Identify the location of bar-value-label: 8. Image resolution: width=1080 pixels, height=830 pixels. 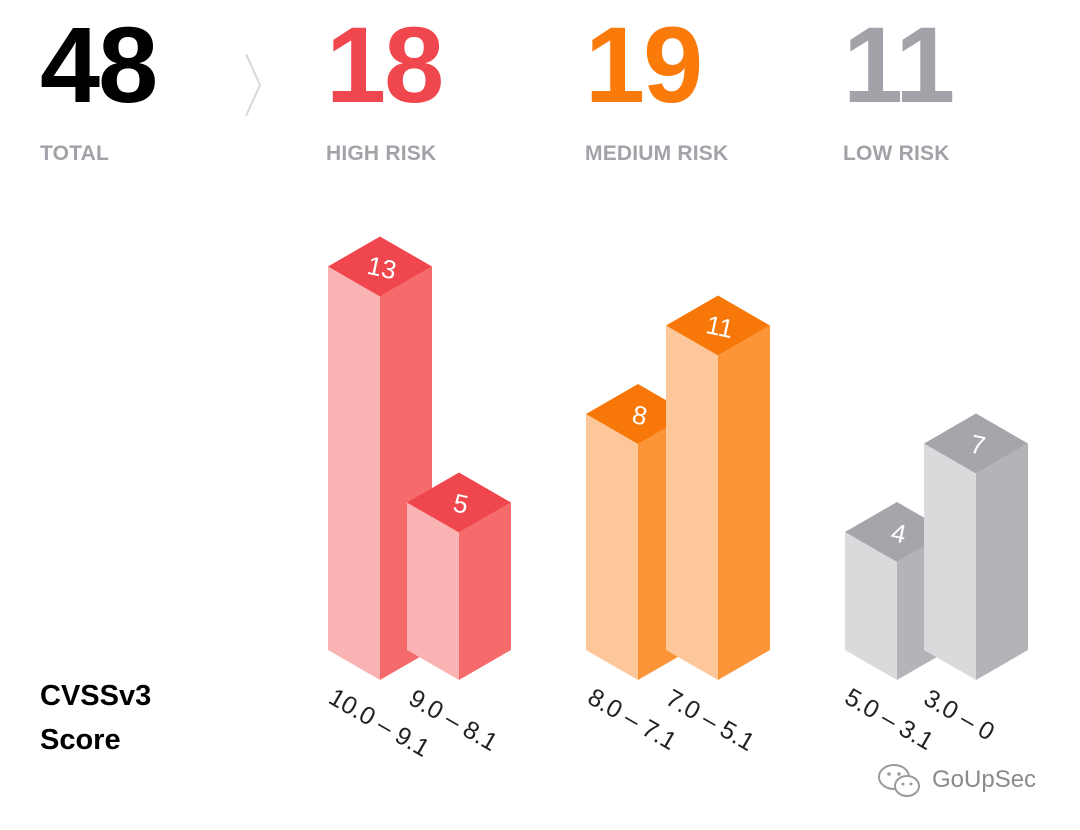
(640, 415).